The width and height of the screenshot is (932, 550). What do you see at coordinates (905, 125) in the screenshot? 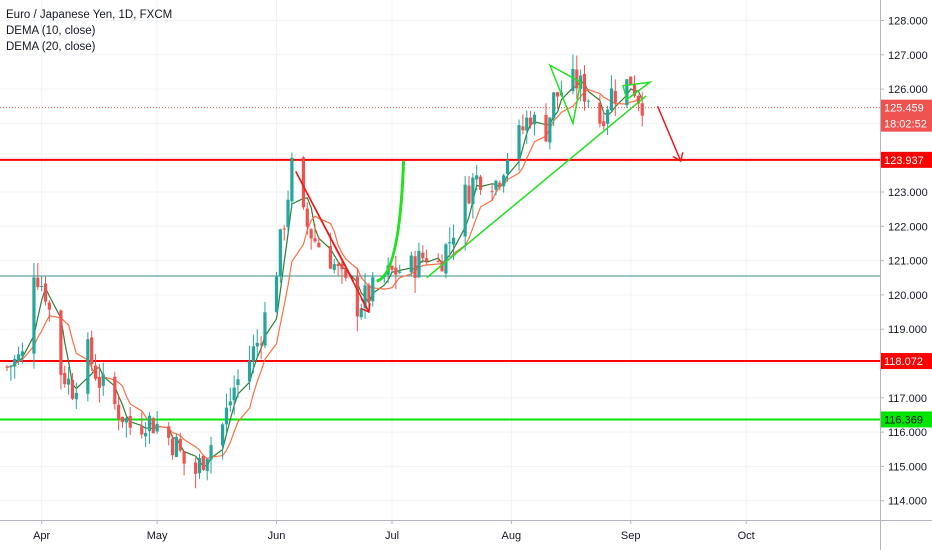
I see `countdown-label: 18:02:52` at bounding box center [905, 125].